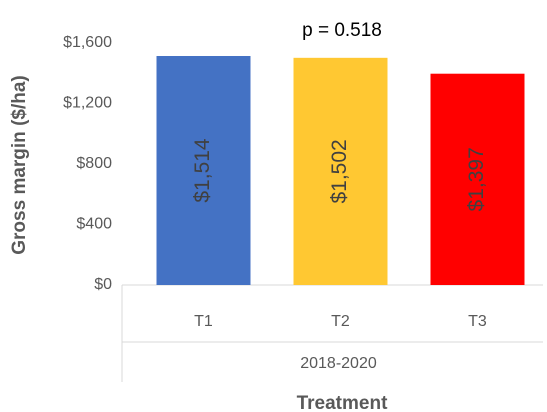  What do you see at coordinates (94, 163) in the screenshot?
I see `y-tick-label: $800` at bounding box center [94, 163].